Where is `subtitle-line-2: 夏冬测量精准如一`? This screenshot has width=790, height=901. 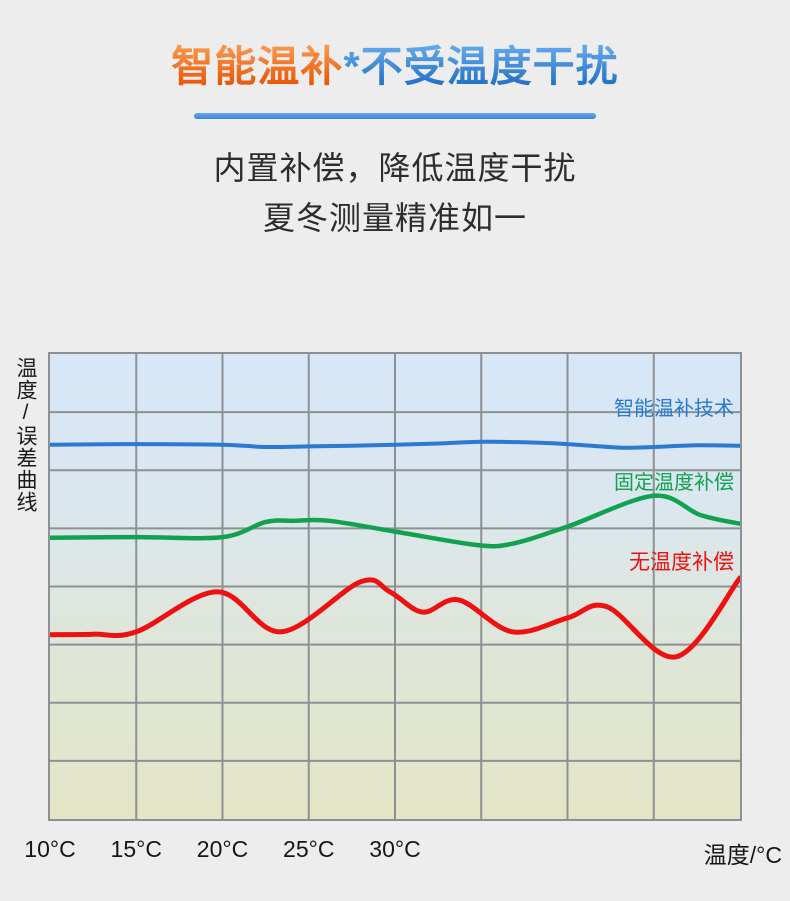 subtitle-line-2: 夏冬测量精准如一 is located at coordinates (394, 218).